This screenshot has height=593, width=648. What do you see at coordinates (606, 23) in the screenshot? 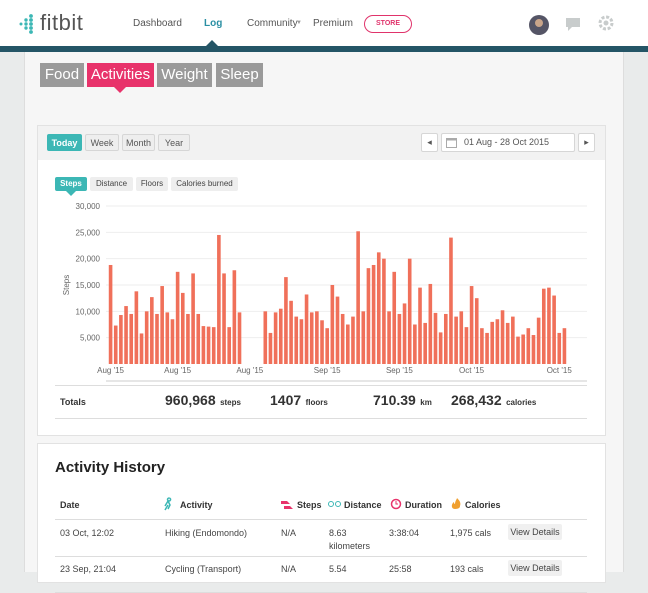
I see `settings-icon` at bounding box center [606, 23].